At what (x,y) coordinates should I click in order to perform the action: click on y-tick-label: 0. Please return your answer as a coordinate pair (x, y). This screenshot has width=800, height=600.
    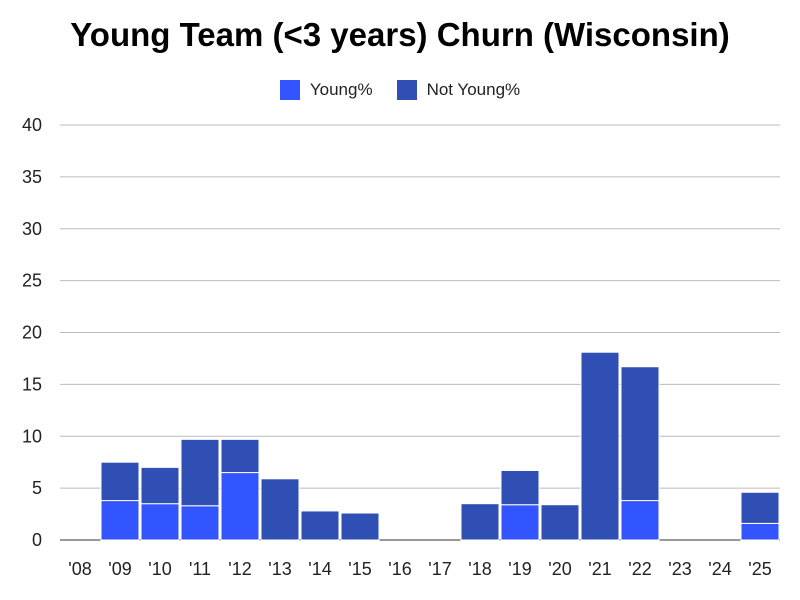
    Looking at the image, I should click on (37, 540).